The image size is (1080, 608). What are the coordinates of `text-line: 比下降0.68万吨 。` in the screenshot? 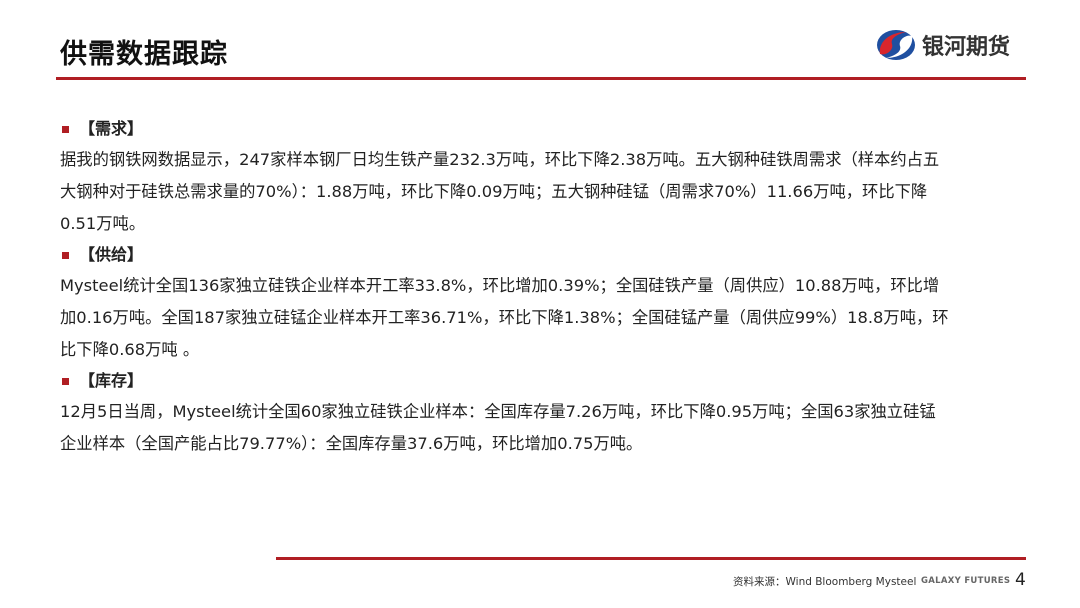 It's located at (130, 349).